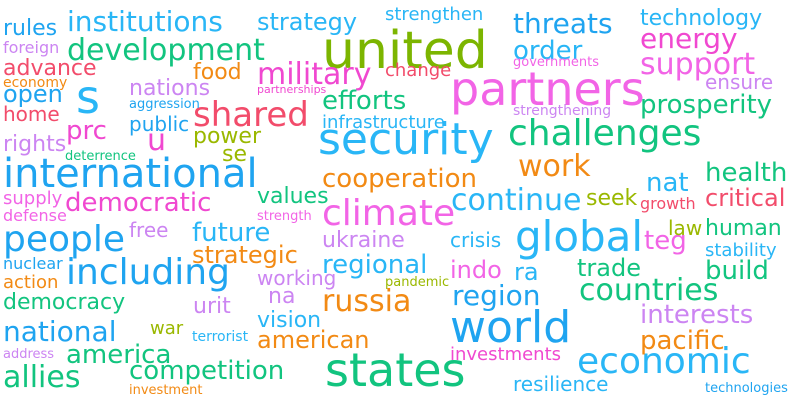 The image size is (800, 400). I want to click on word-partners: partners, so click(547, 89).